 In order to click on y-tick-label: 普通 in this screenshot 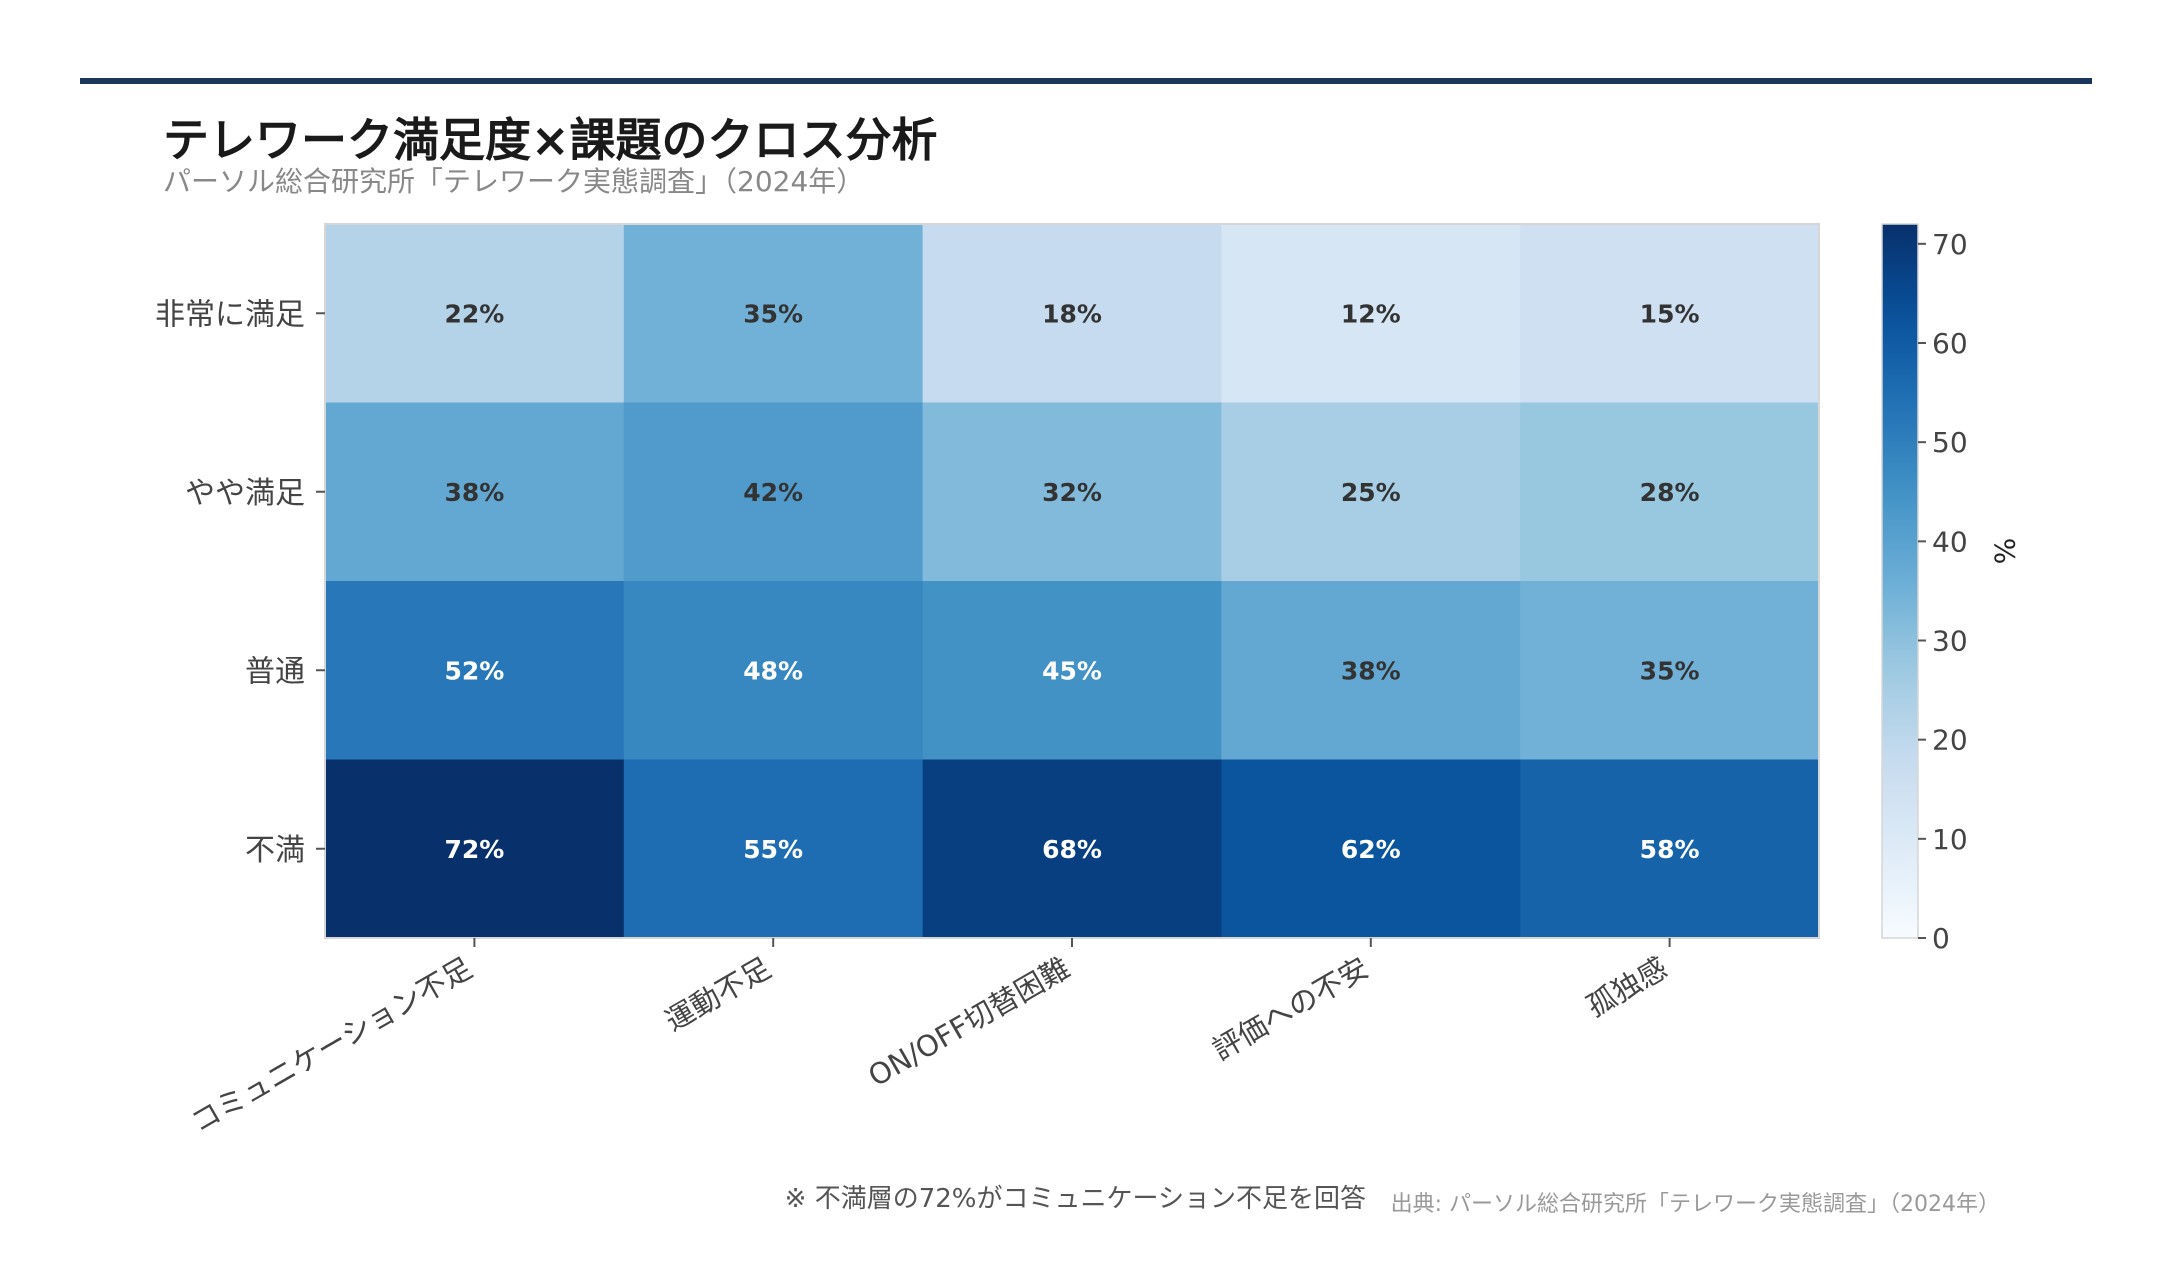, I will do `click(275, 671)`.